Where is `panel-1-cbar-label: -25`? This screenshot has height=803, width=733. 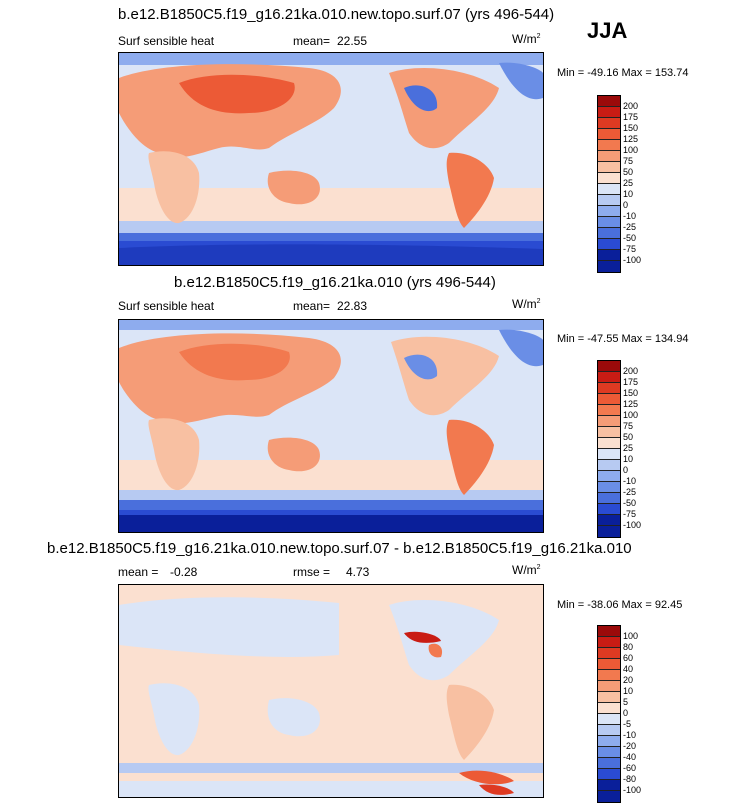
panel-1-cbar-label: -25 is located at coordinates (630, 227).